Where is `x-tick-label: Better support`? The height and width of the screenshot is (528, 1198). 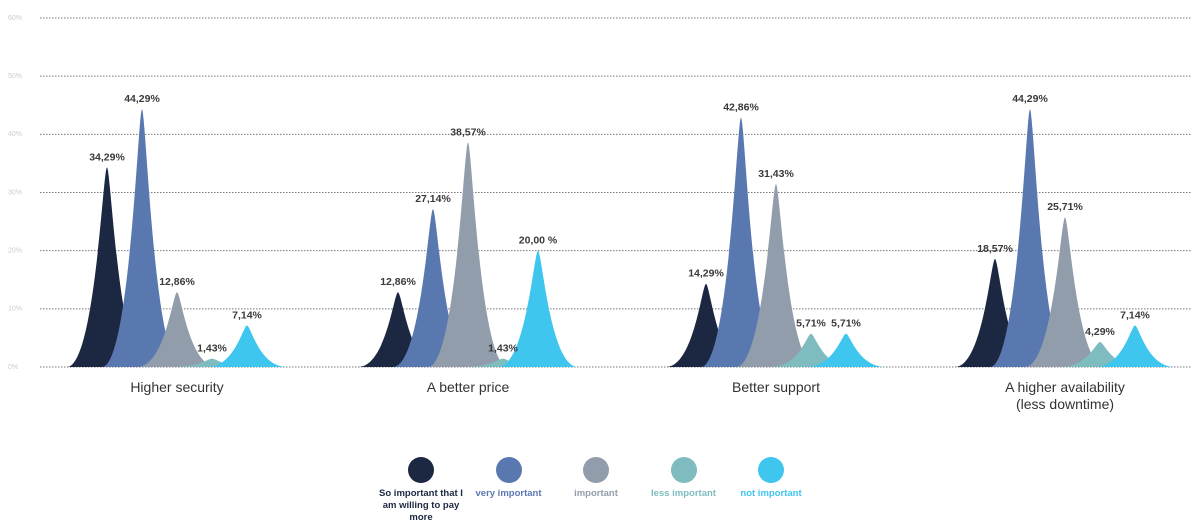 x-tick-label: Better support is located at coordinates (776, 387).